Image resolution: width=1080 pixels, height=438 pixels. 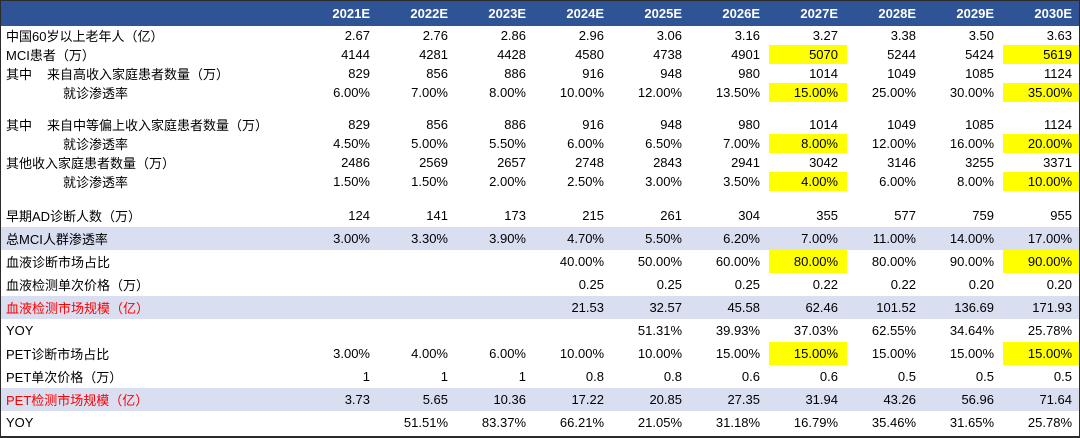 What do you see at coordinates (981, 284) in the screenshot?
I see `data-cell: 0.20` at bounding box center [981, 284].